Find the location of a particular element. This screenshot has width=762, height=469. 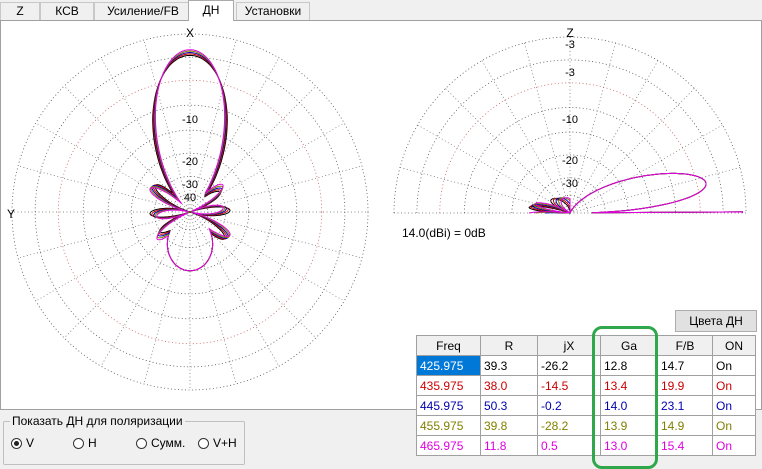

left-ring-label-20: -20 is located at coordinates (190, 162).